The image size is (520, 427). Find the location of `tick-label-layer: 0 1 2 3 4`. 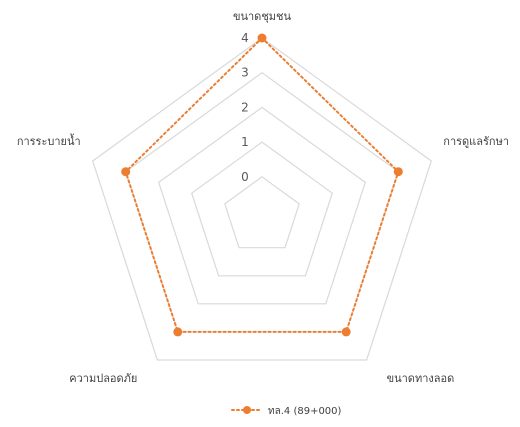

tick-label-layer: 0 1 2 3 4 is located at coordinates (245, 107).